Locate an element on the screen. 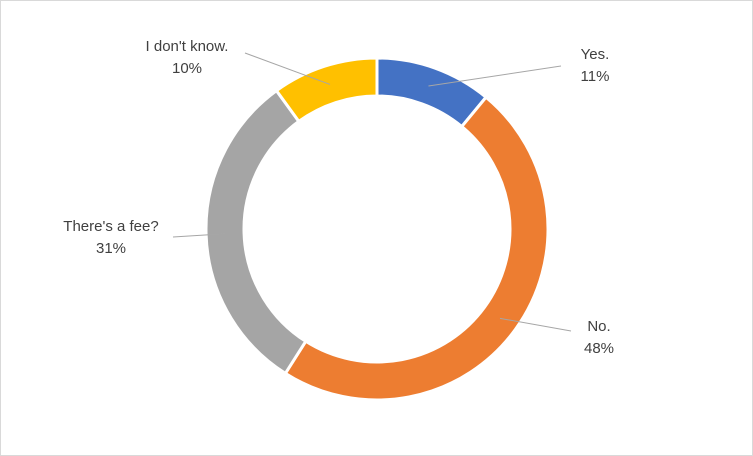 The width and height of the screenshot is (753, 456). leader-line-no is located at coordinates (535, 324).